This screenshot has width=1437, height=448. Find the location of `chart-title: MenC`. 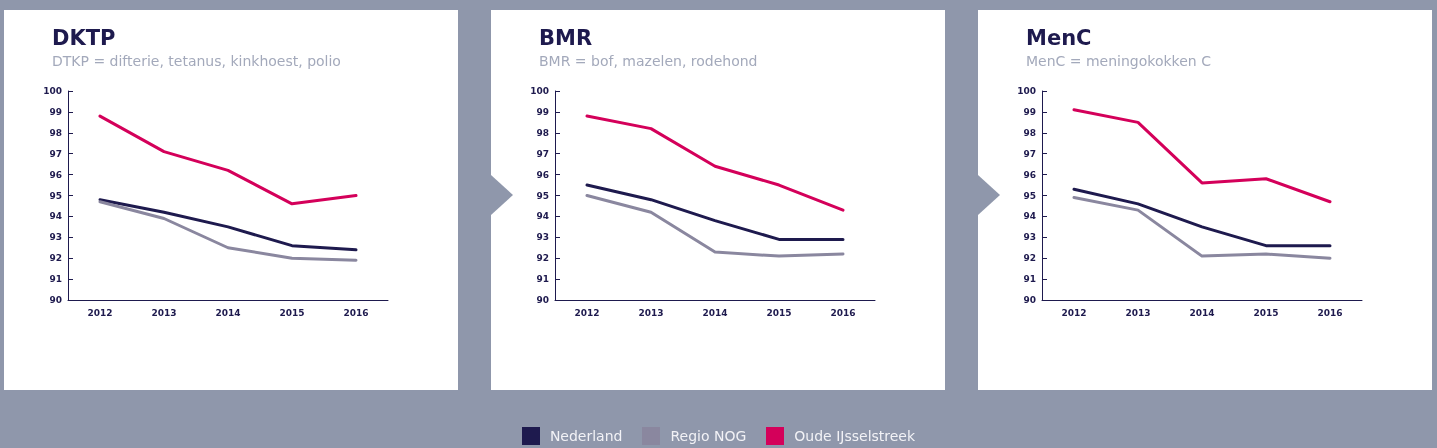

chart-title: MenC is located at coordinates (1059, 37).